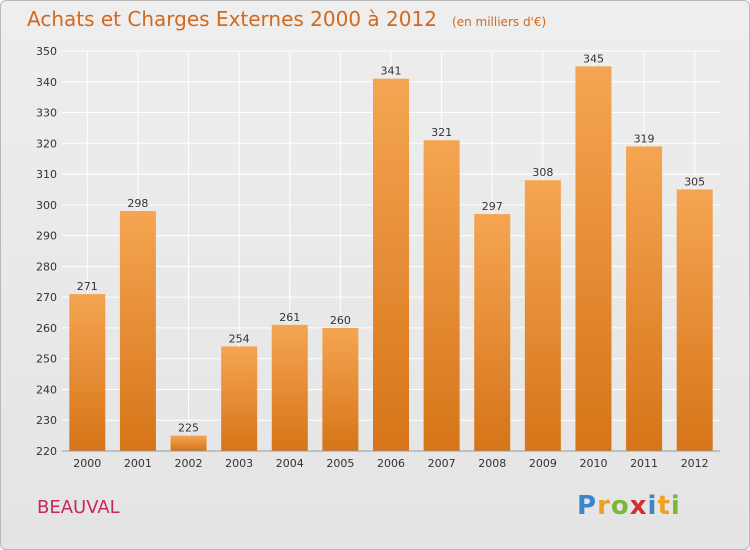 This screenshot has width=750, height=550. What do you see at coordinates (340, 389) in the screenshot?
I see `bar-2005` at bounding box center [340, 389].